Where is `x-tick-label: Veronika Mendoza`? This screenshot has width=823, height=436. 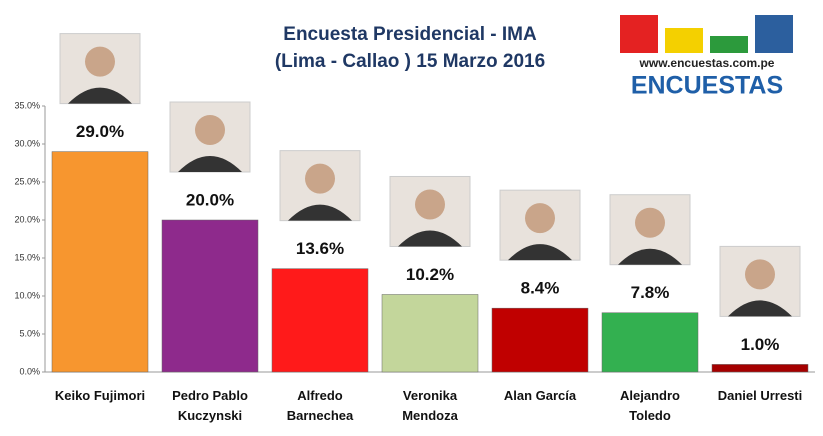
x-tick-label: Veronika Mendoza is located at coordinates (430, 405).